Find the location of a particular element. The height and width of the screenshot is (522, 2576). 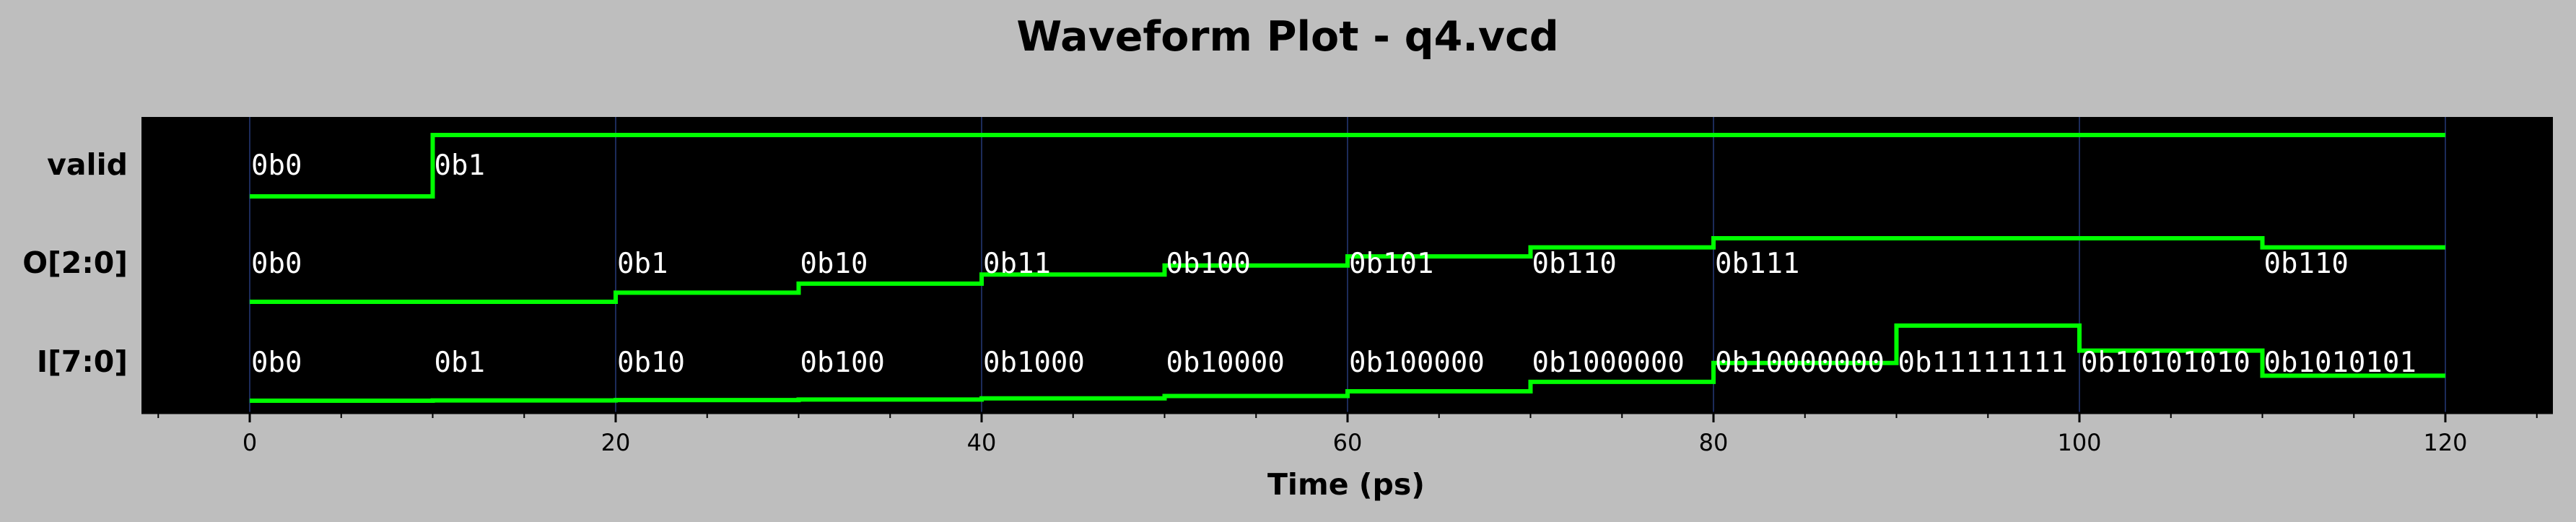

value-label: 0b1010101 is located at coordinates (2340, 363).